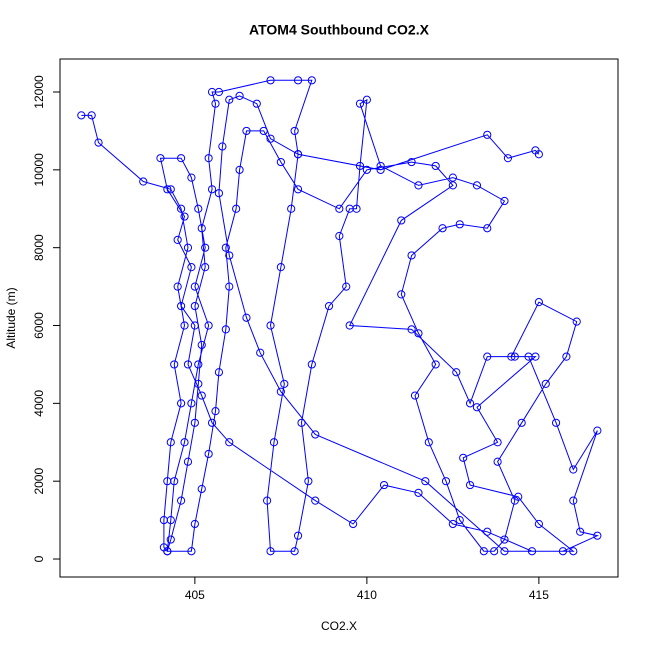 Image resolution: width=650 pixels, height=650 pixels. Describe the element at coordinates (339, 30) in the screenshot. I see `chart-title: ATOM4 Southbound CO2.X` at that location.